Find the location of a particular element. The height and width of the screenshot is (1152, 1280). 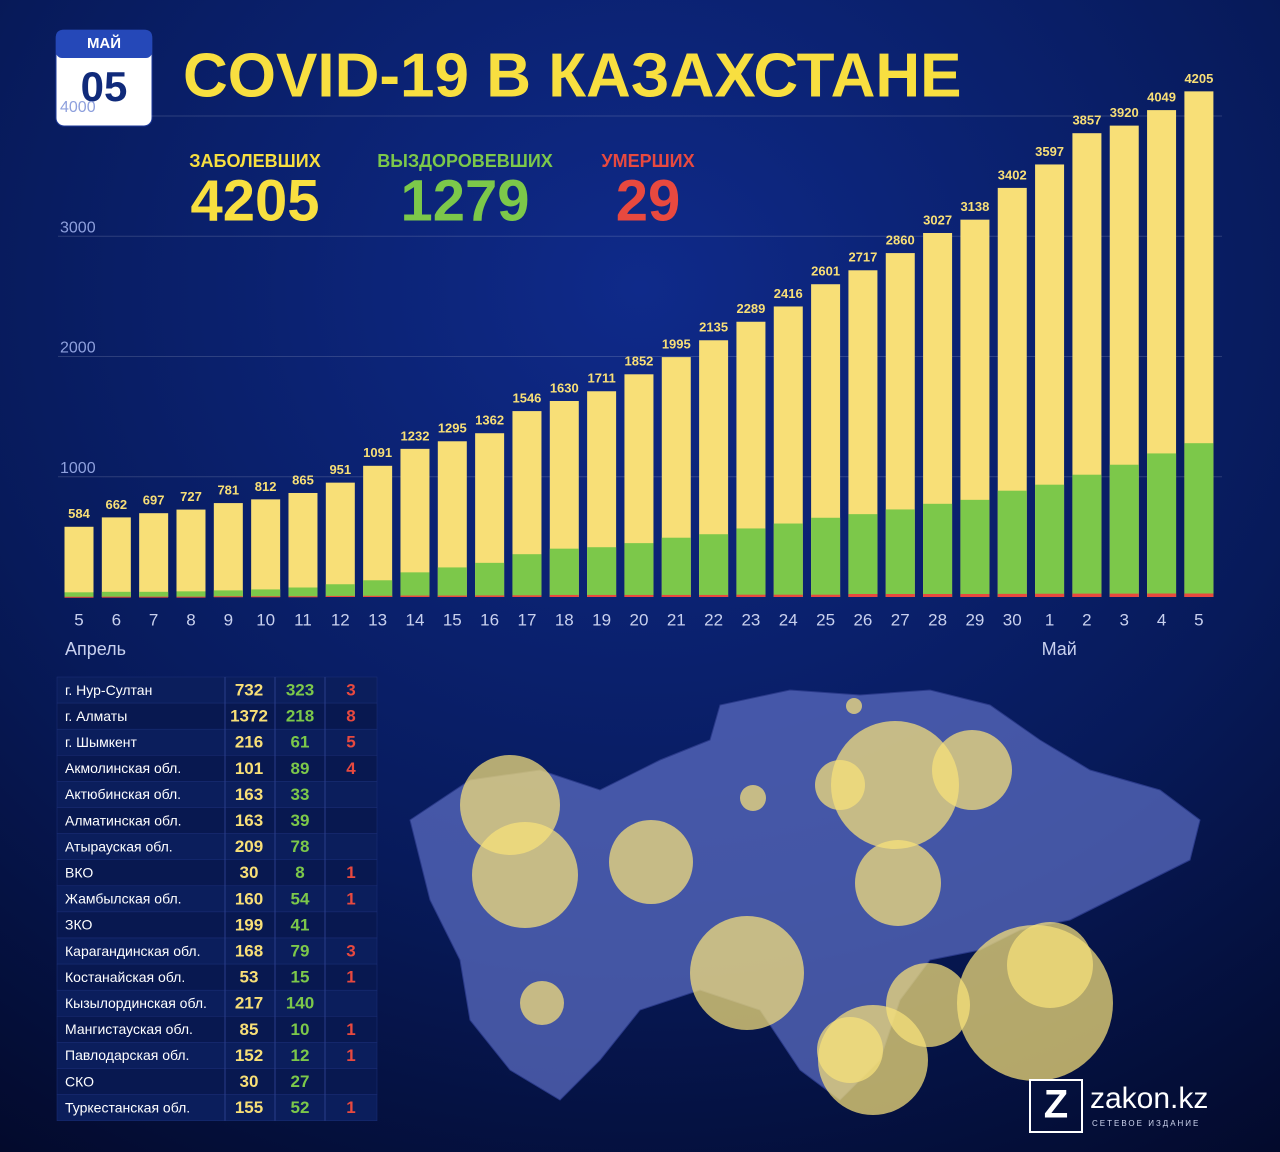

table-cell-number: 140 is located at coordinates (300, 1003).